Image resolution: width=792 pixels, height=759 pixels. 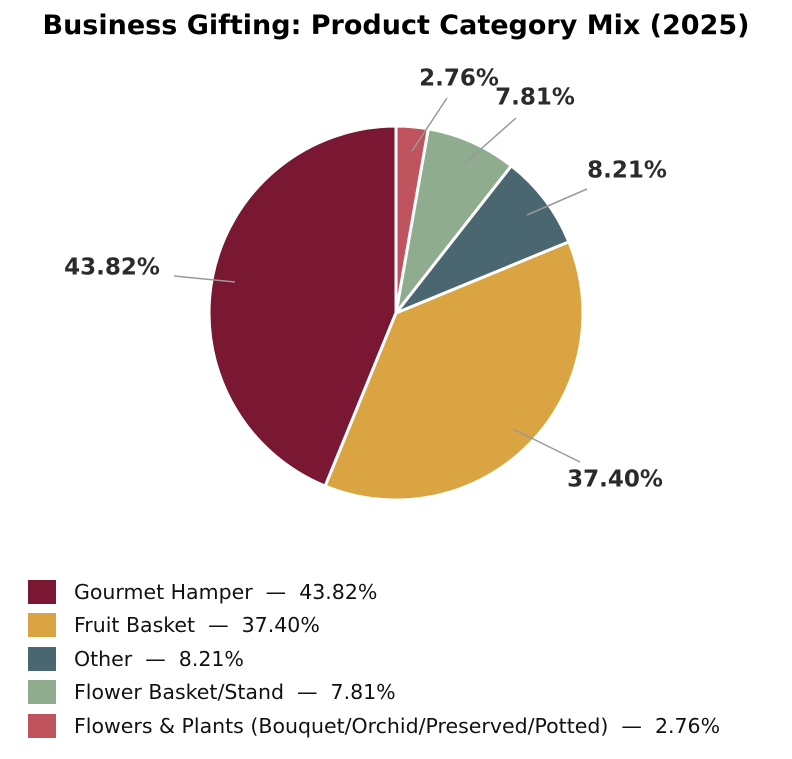 What do you see at coordinates (197, 625) in the screenshot?
I see `legend-label: Fruit Basket — 37.40%` at bounding box center [197, 625].